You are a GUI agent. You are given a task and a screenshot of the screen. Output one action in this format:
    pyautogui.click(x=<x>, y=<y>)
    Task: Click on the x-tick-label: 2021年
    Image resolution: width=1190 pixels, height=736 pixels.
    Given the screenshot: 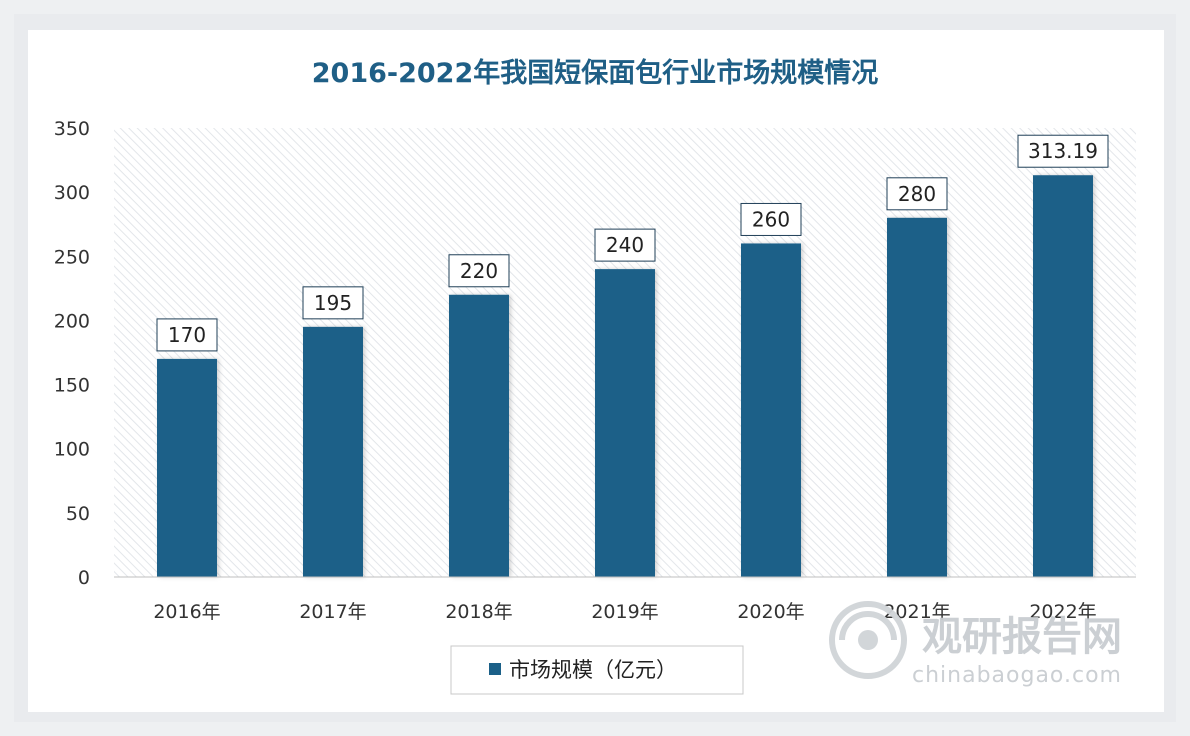 What is the action you would take?
    pyautogui.click(x=916, y=612)
    